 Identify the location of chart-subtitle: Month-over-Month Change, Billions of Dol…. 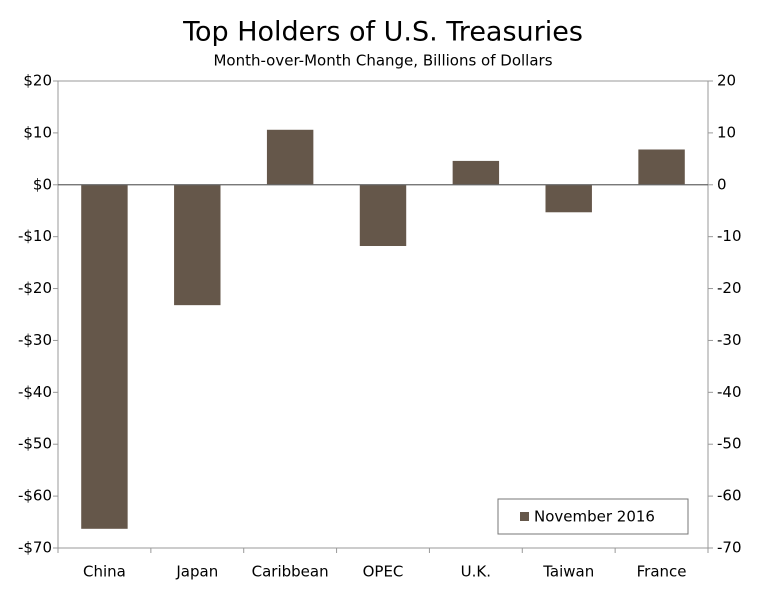
(382, 61).